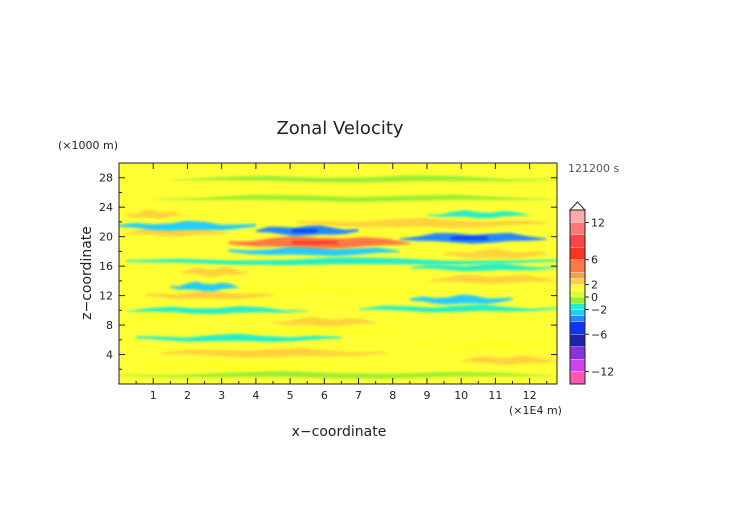 This screenshot has height=532, width=752. What do you see at coordinates (255, 395) in the screenshot?
I see `x-tick-label: 4` at bounding box center [255, 395].